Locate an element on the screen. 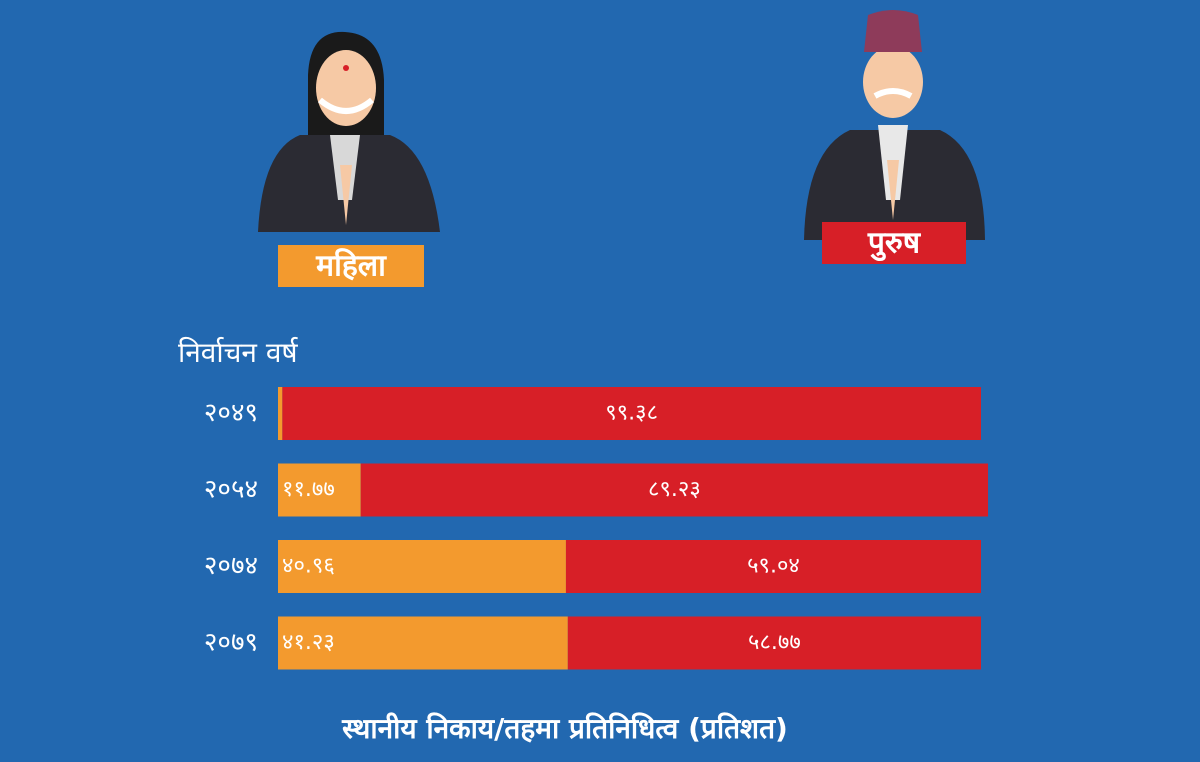 Image resolution: width=1200 pixels, height=762 pixels. woman-illustration is located at coordinates (349, 131).